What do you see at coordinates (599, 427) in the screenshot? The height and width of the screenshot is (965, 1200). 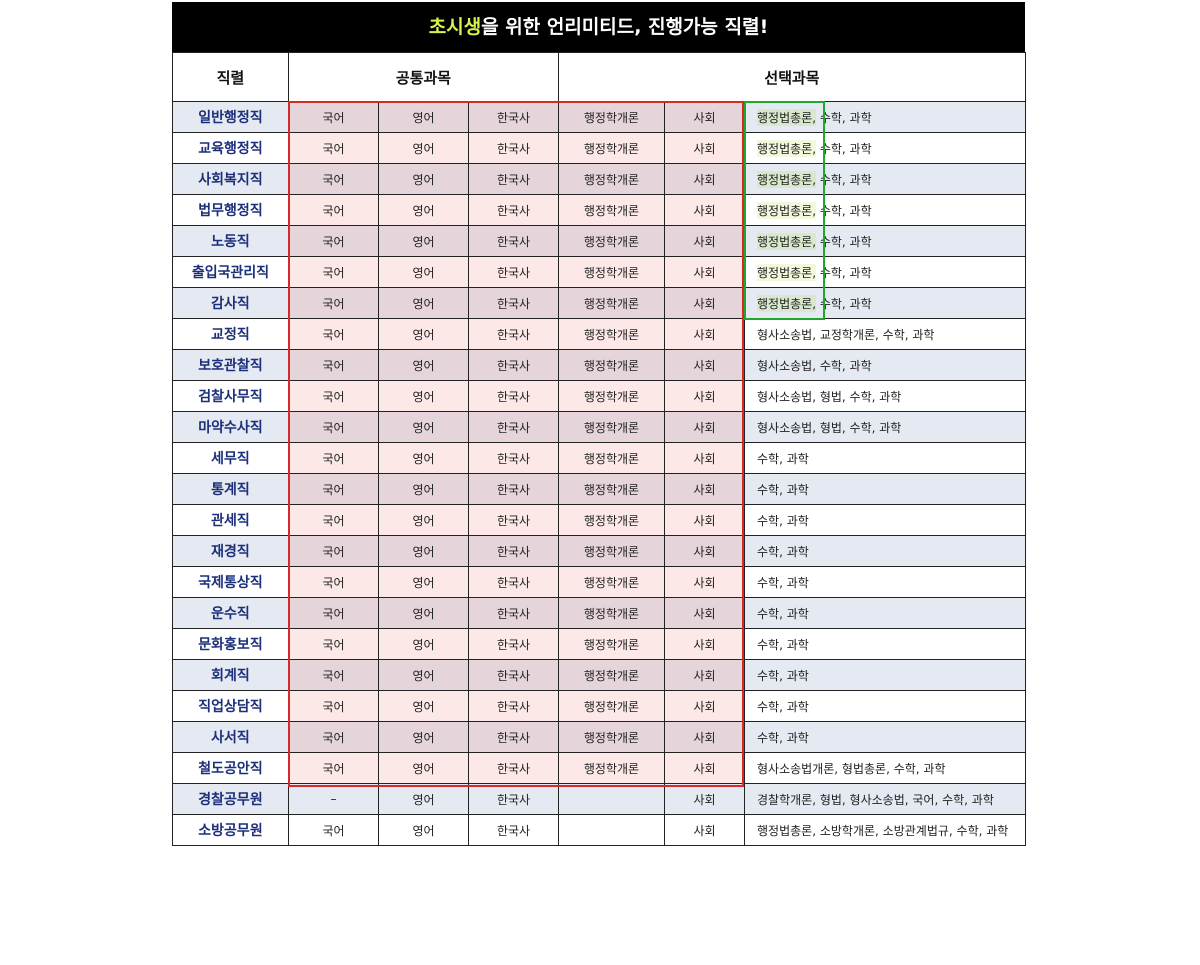 I see `table-row: 마약수사직 국어 영어 한국사 행정학개론 사회 형사소송법, 형법, 수학, 과학` at bounding box center [599, 427].